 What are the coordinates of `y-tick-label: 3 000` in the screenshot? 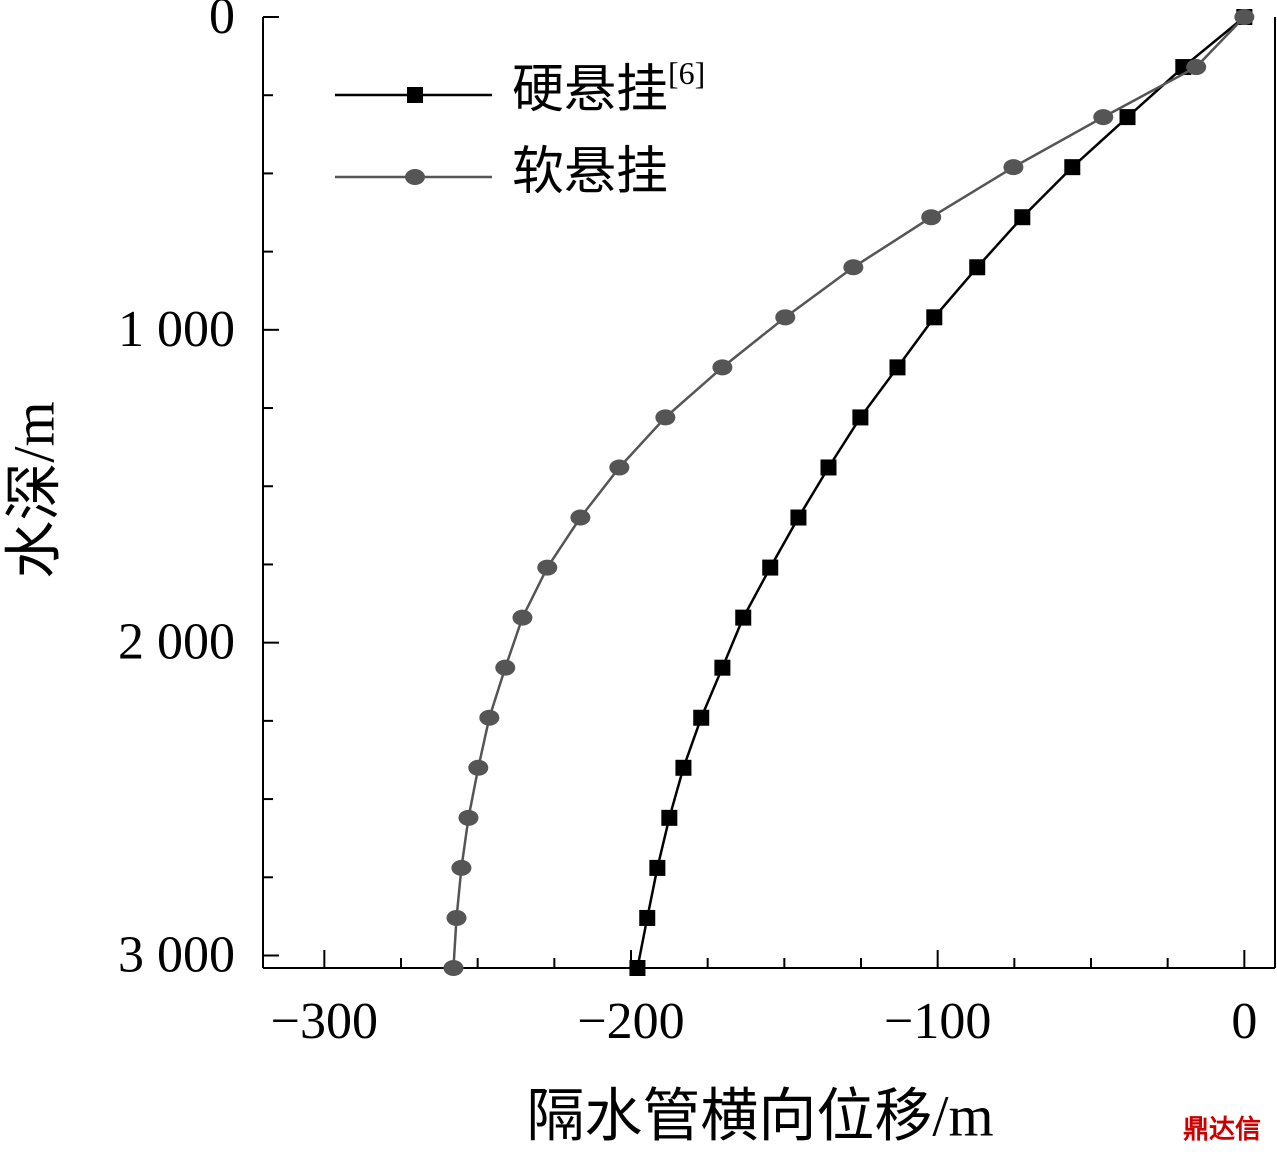 It's located at (176, 954).